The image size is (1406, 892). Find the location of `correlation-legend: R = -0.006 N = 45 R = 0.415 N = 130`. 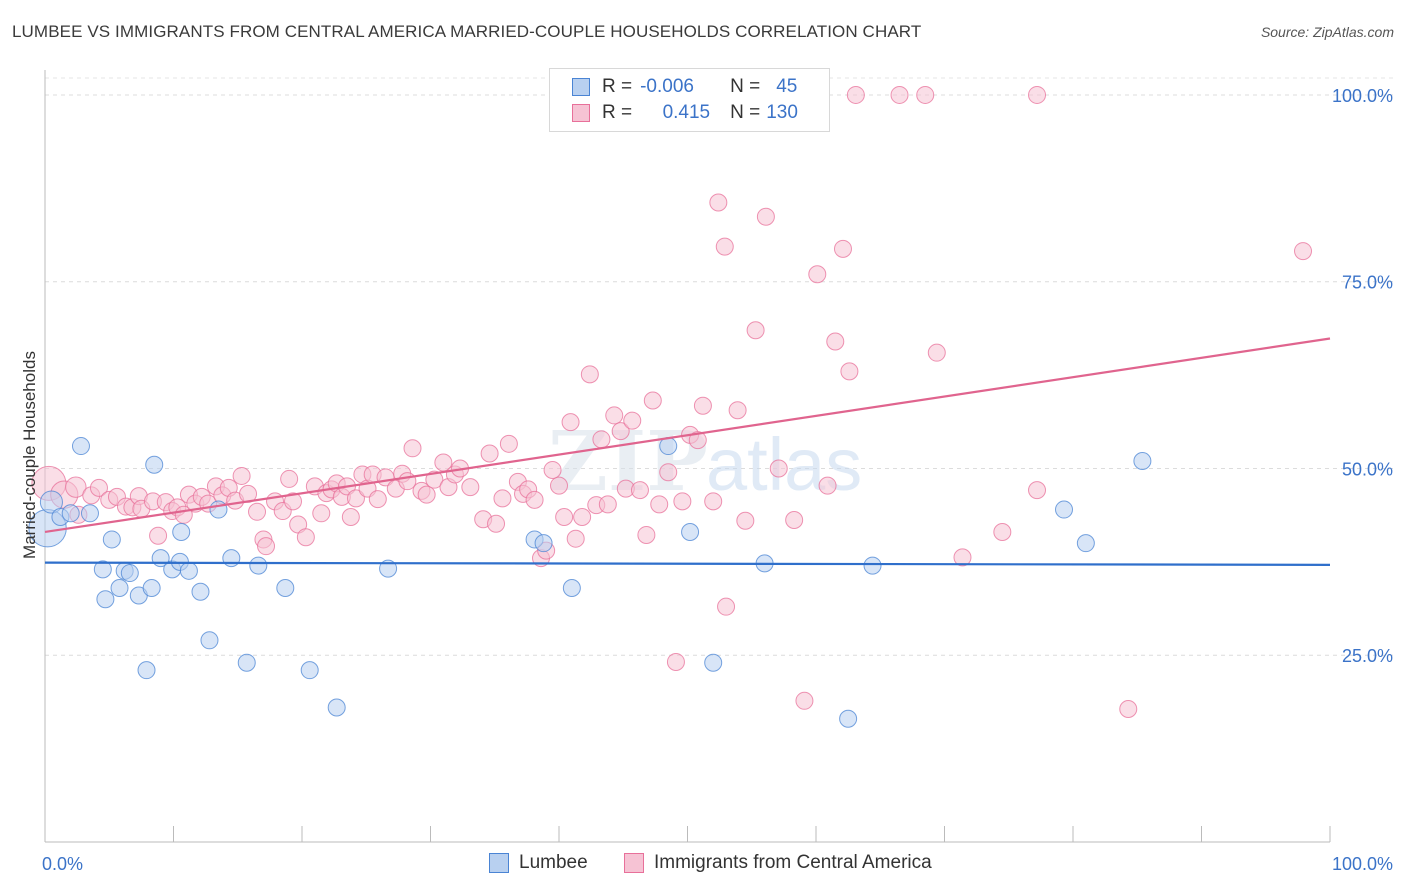

correlation-legend: R = -0.006 N = 45 R = 0.415 N = 130 is located at coordinates (689, 100).